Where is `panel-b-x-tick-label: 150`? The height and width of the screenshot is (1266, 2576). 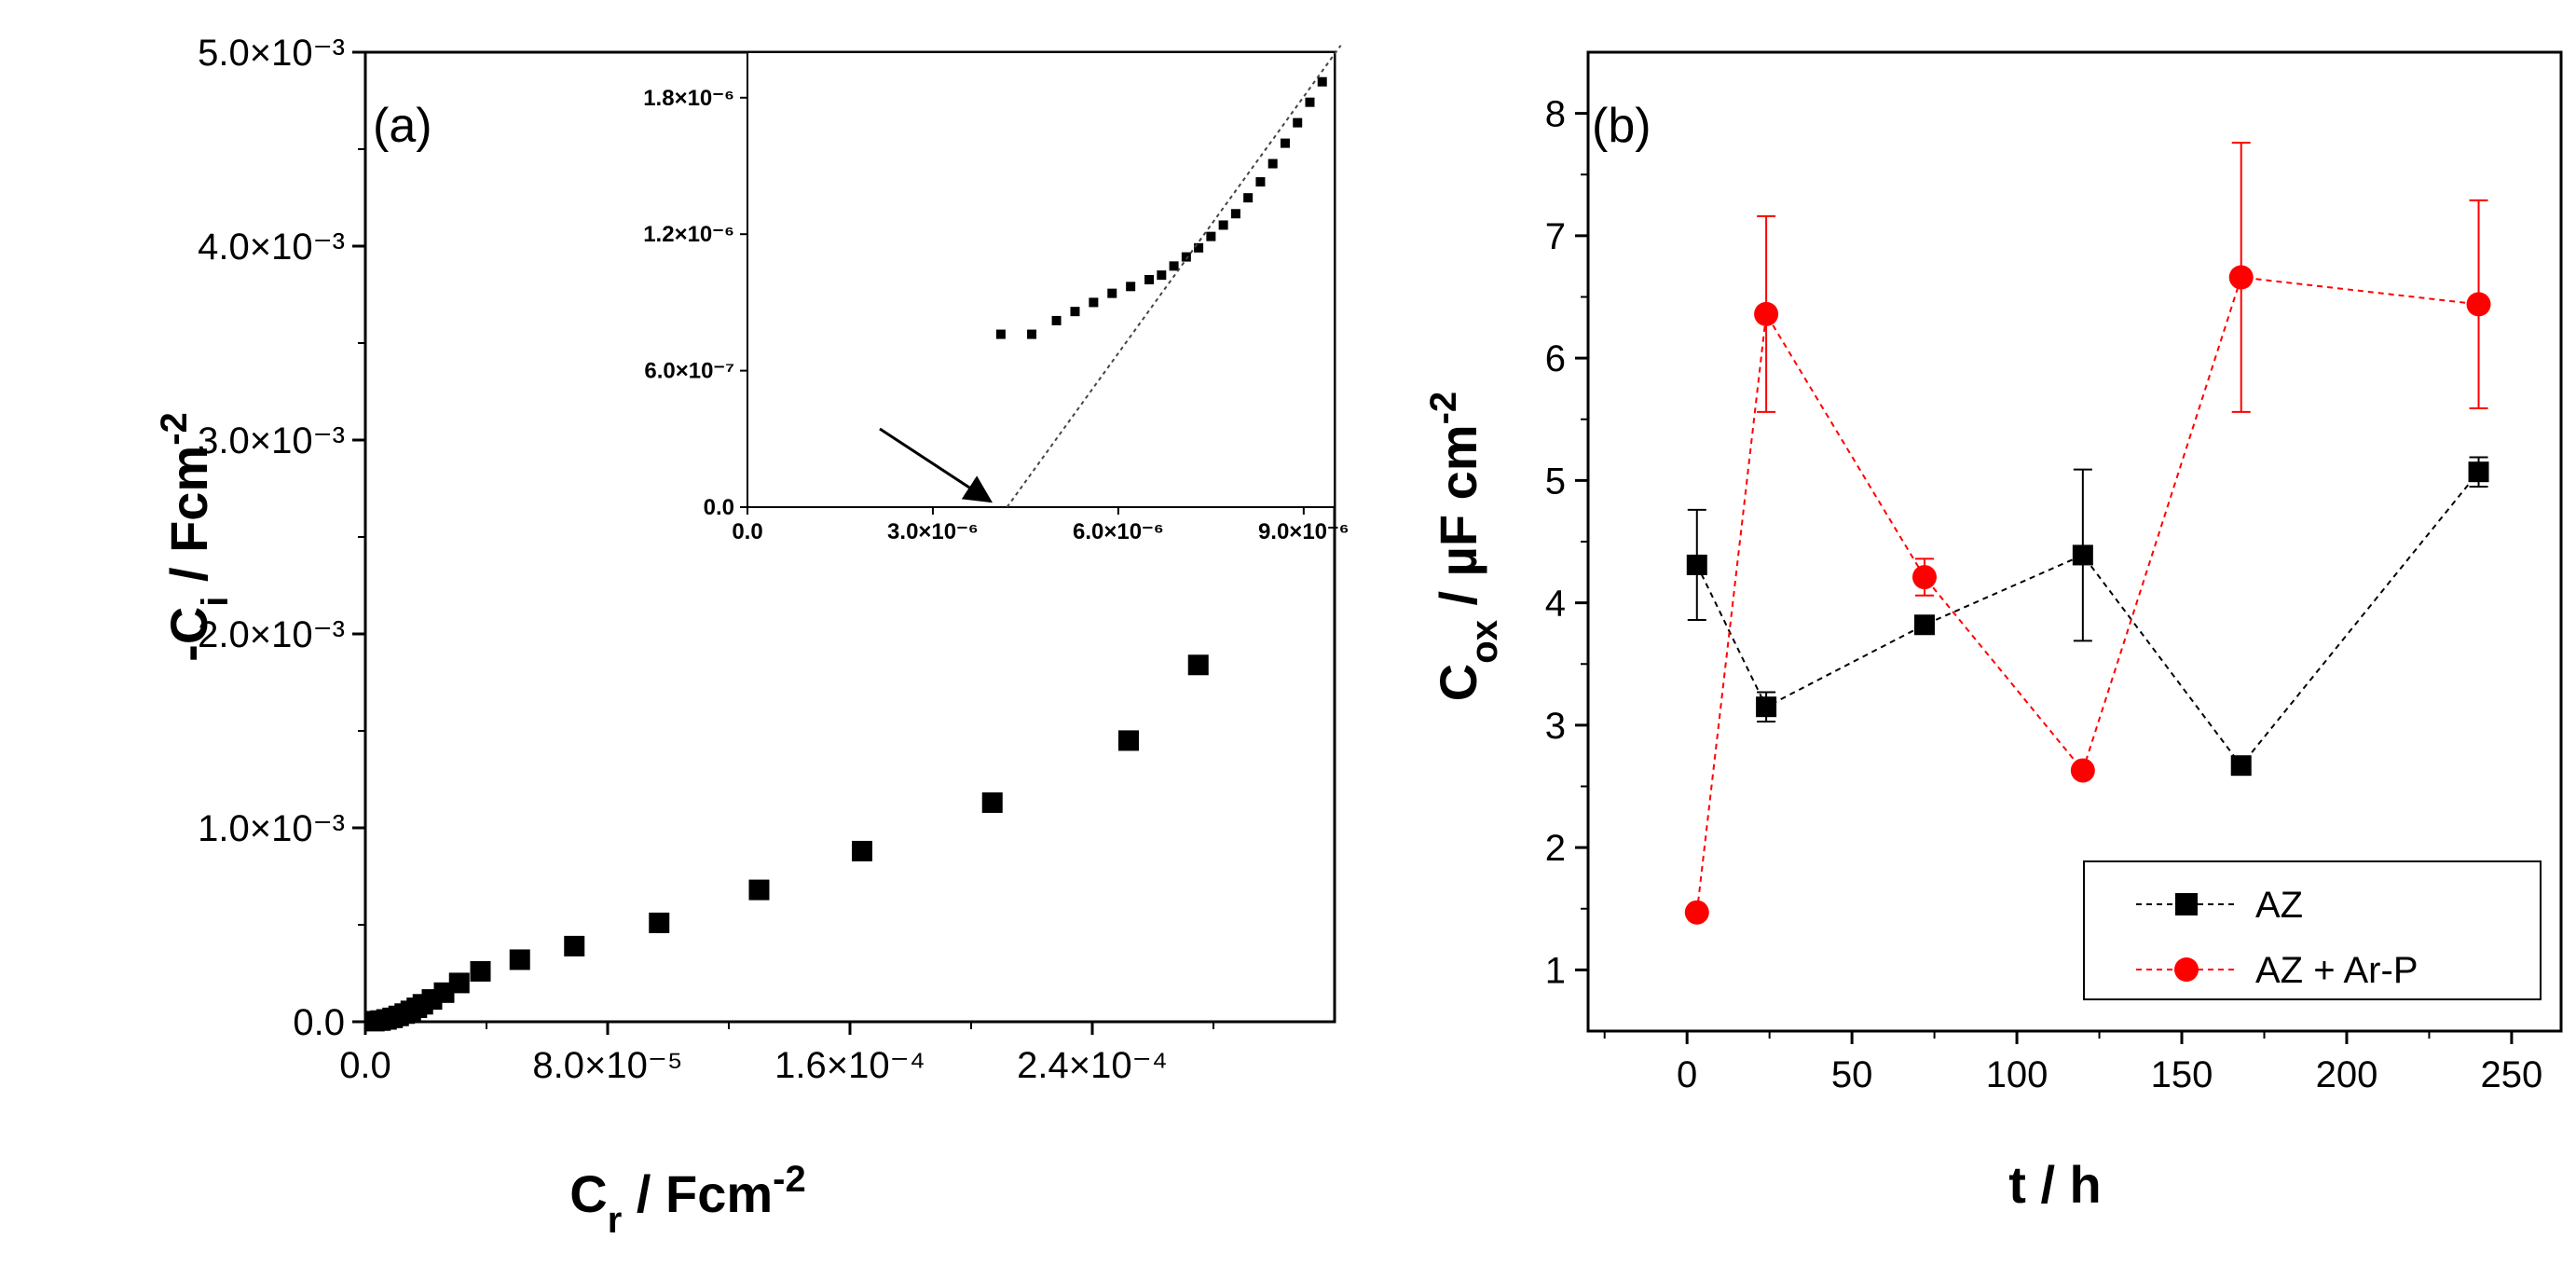 panel-b-x-tick-label: 150 is located at coordinates (2182, 1074).